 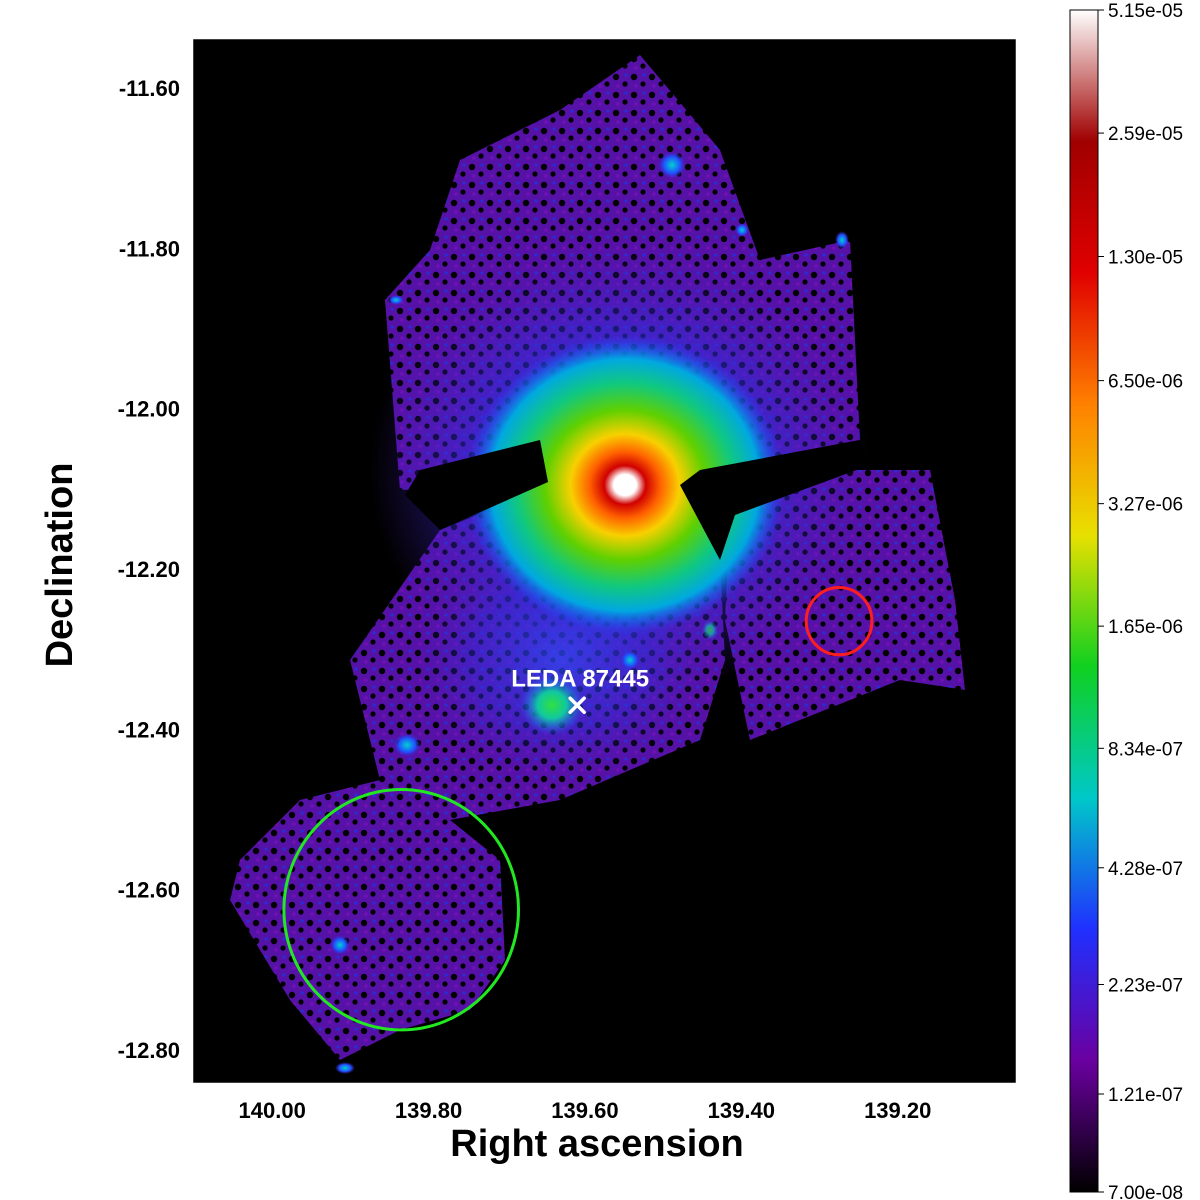 What do you see at coordinates (1084, 601) in the screenshot?
I see `colorbar` at bounding box center [1084, 601].